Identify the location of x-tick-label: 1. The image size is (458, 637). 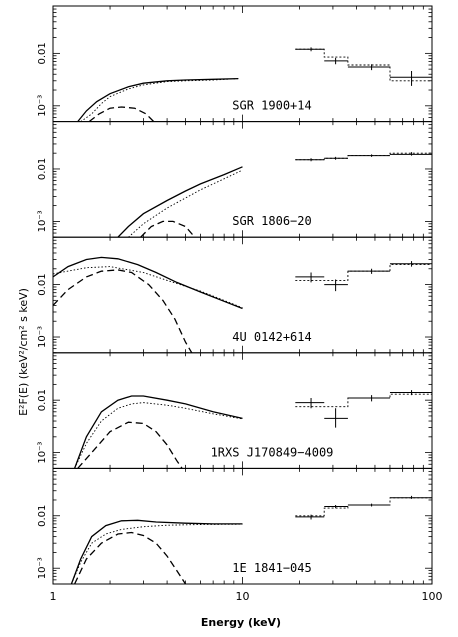
(53, 596).